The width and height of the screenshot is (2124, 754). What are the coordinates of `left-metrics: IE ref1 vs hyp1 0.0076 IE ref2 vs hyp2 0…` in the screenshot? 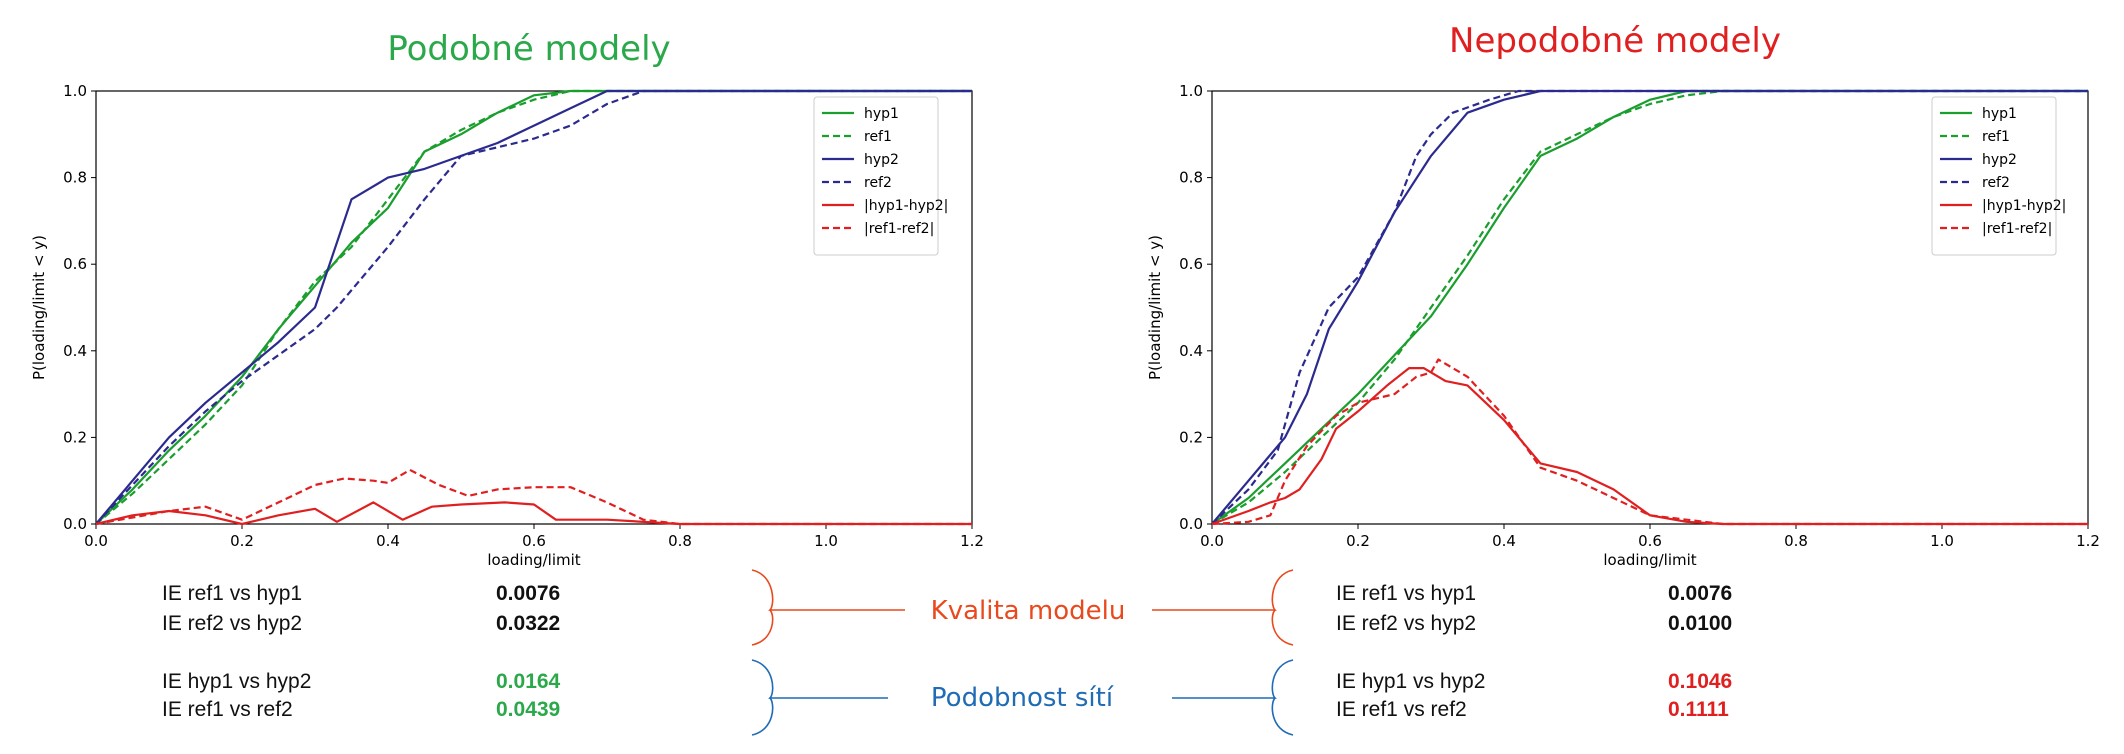 It's located at (361, 651).